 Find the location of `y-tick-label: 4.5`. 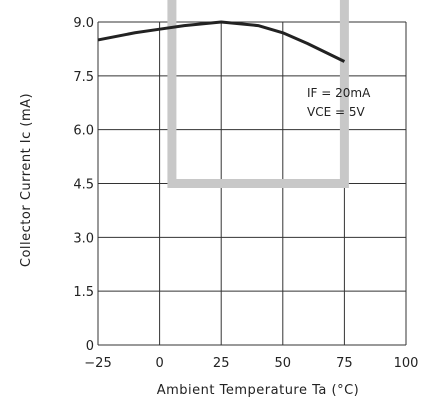

y-tick-label: 4.5 is located at coordinates (83, 185).